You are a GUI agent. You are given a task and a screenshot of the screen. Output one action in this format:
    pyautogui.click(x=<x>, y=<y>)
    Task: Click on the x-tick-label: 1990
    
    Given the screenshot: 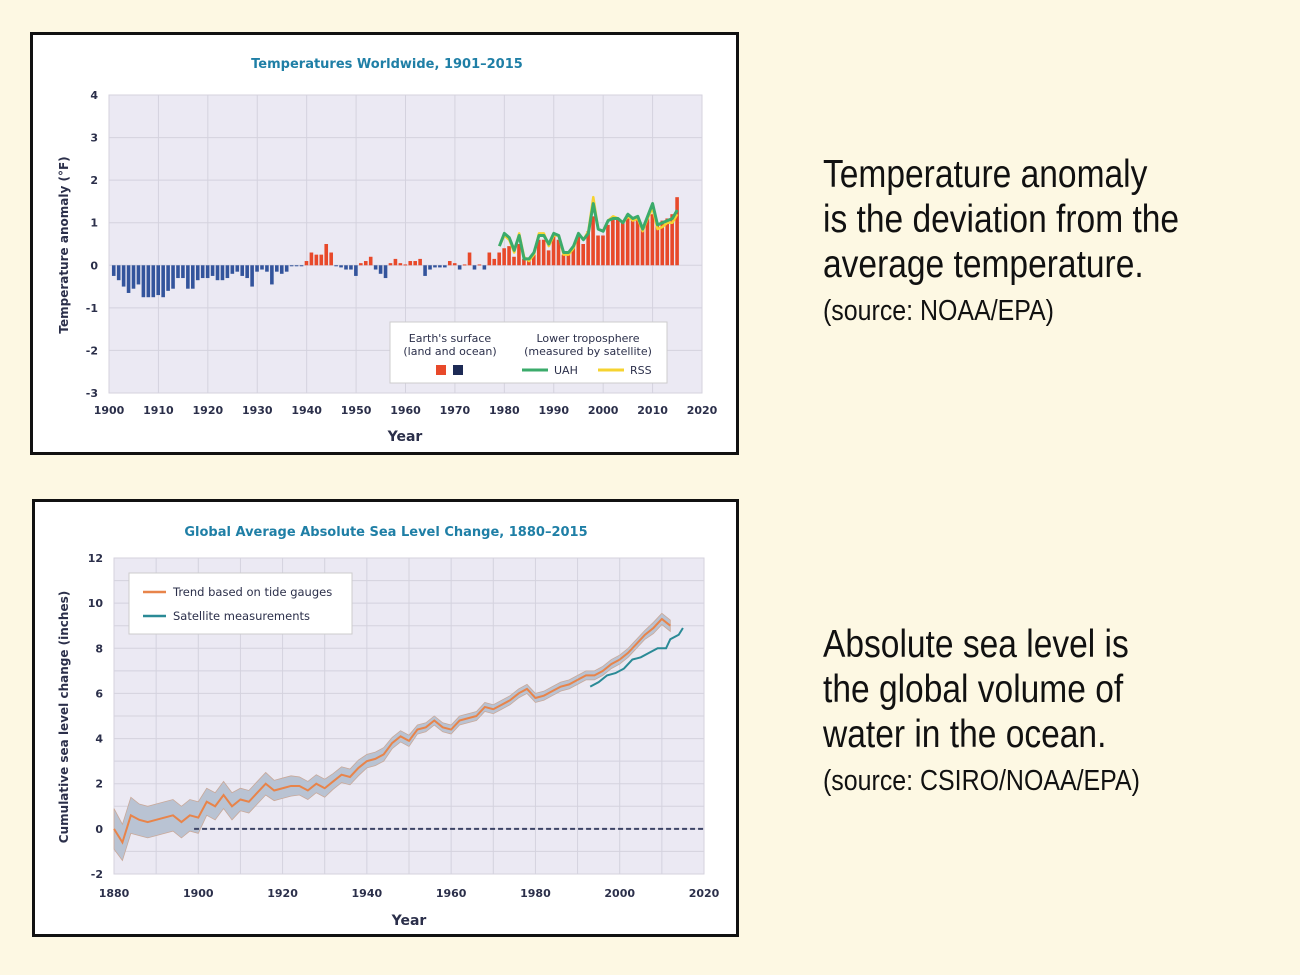 What is the action you would take?
    pyautogui.click(x=553, y=410)
    